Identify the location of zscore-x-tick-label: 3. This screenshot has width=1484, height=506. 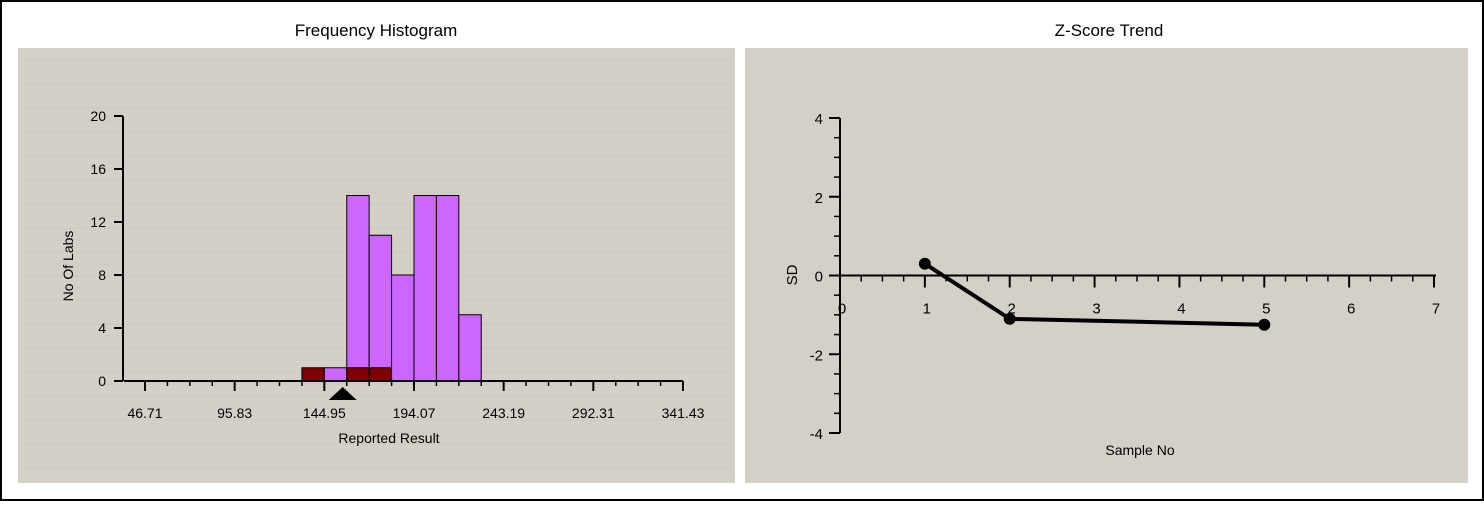
(1096, 309).